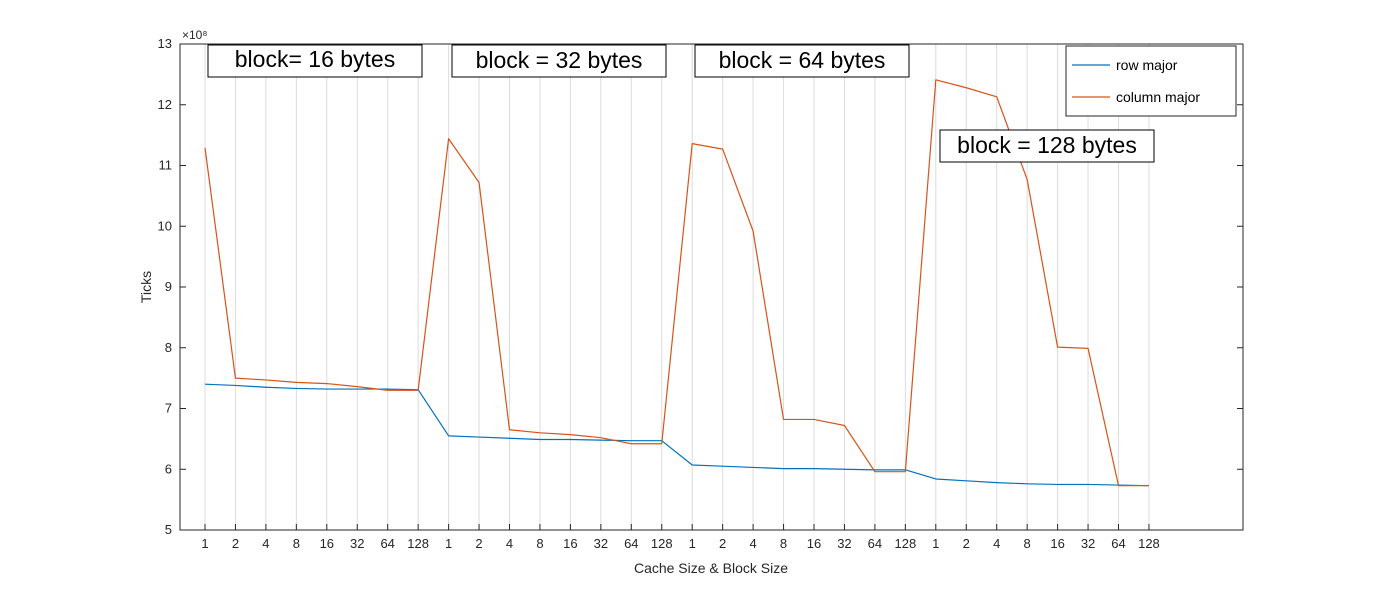 This screenshot has width=1374, height=595. Describe the element at coordinates (168, 286) in the screenshot. I see `y-tick-label: 9` at that location.